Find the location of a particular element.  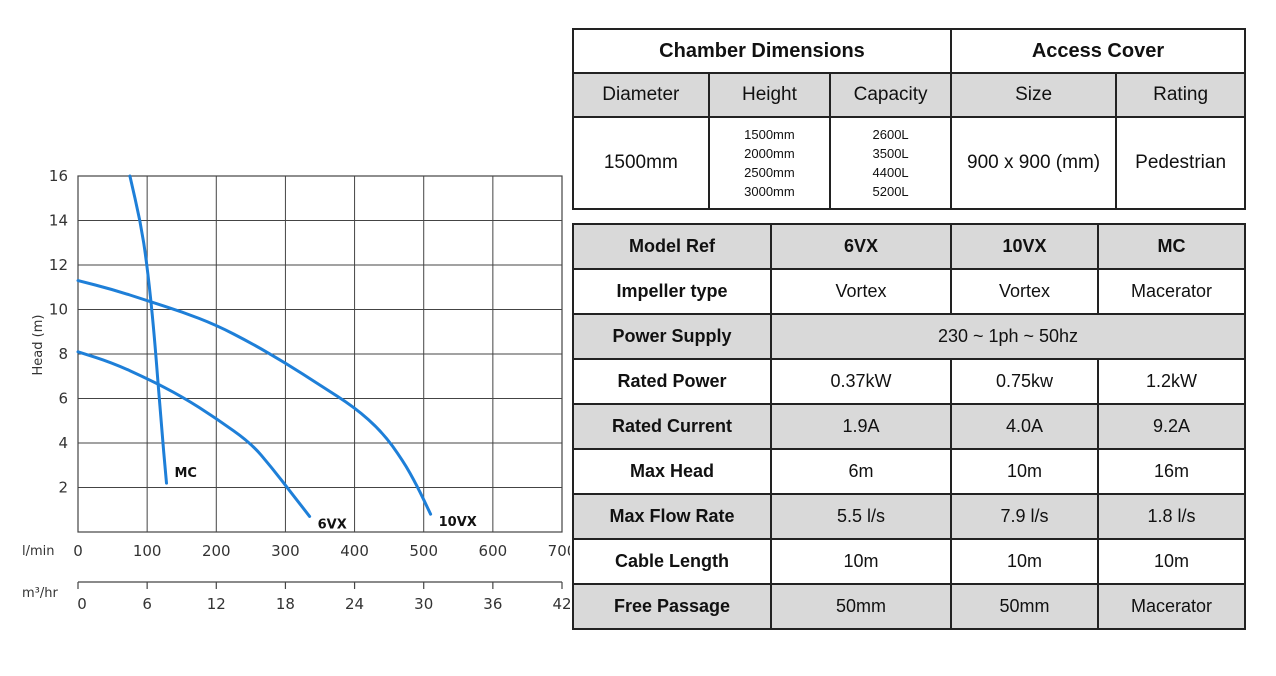

capacity-value: 3500L is located at coordinates (890, 153).